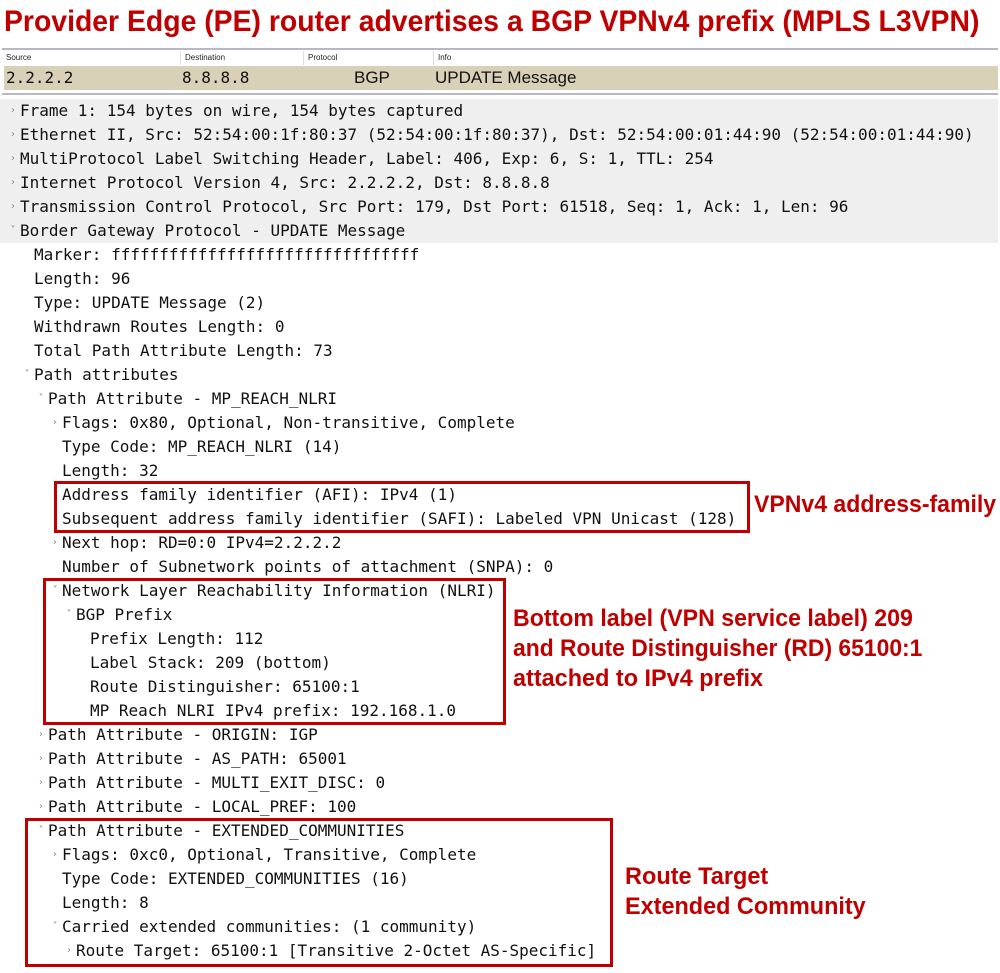  Describe the element at coordinates (501, 78) in the screenshot. I see `packet-row: 2.2.2.2 8.8.8.8 BGP UPDATE Message` at that location.